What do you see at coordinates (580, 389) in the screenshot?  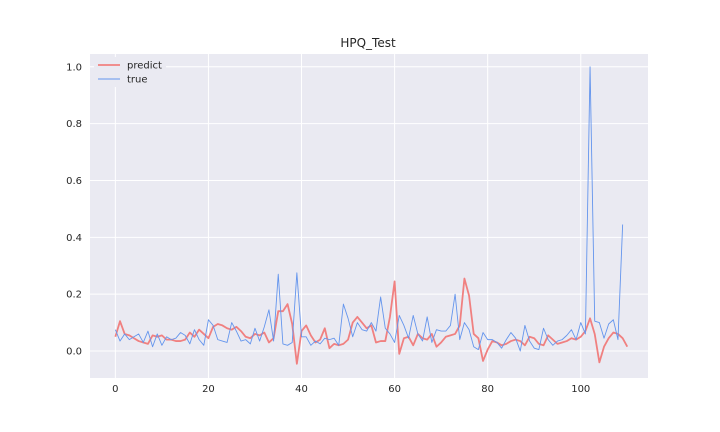 I see `x-tick-label: 100` at bounding box center [580, 389].